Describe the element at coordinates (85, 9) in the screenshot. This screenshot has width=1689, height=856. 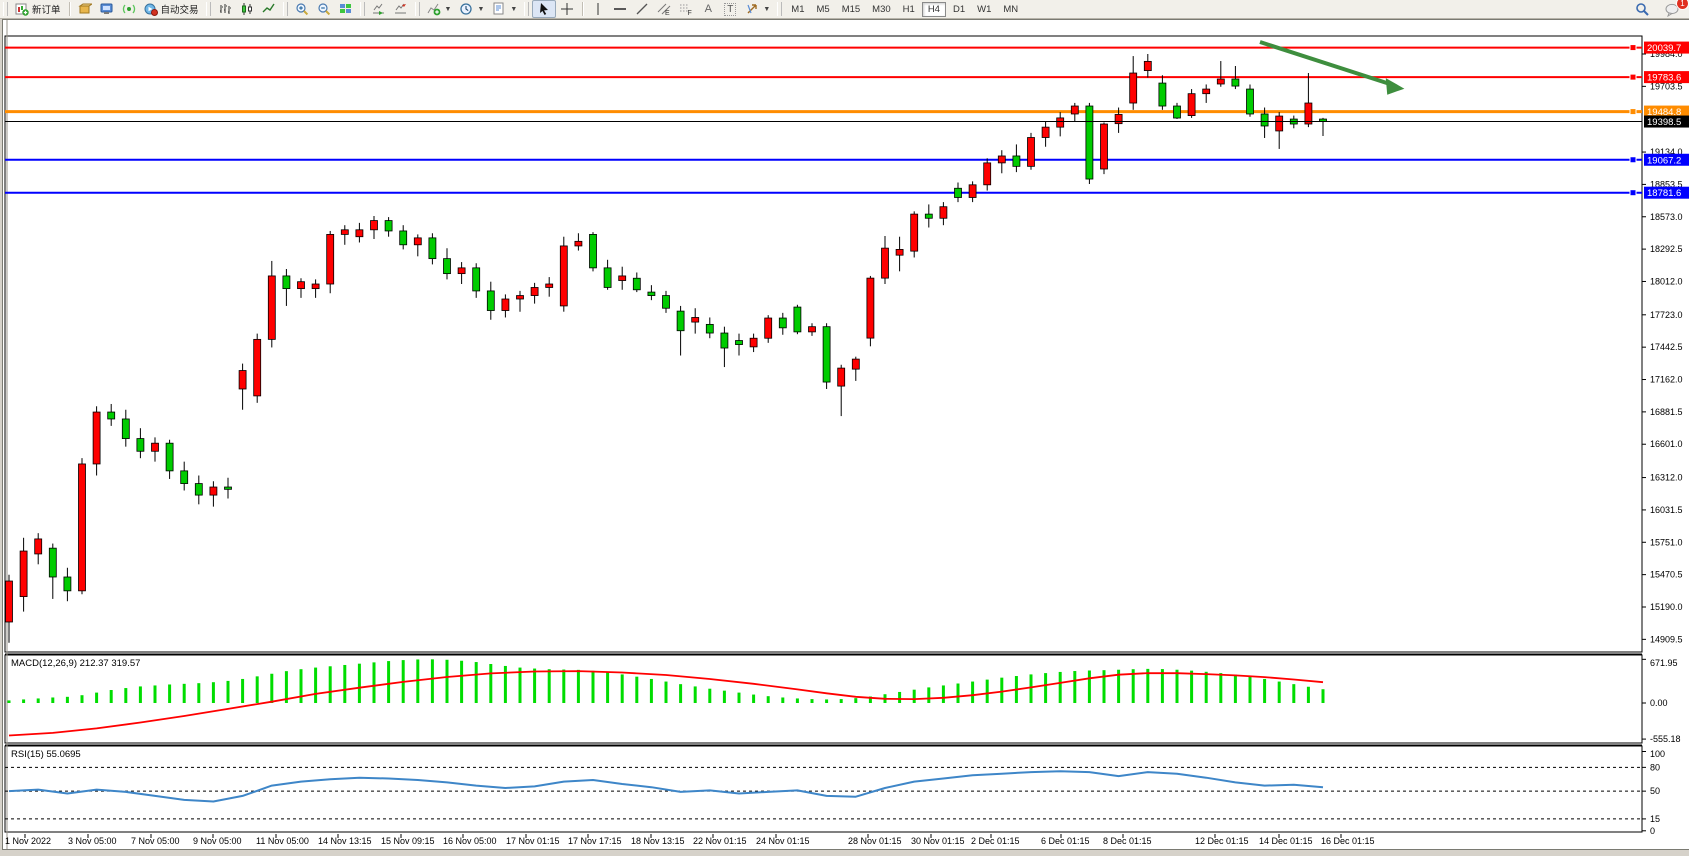
I see `cube-icon` at that location.